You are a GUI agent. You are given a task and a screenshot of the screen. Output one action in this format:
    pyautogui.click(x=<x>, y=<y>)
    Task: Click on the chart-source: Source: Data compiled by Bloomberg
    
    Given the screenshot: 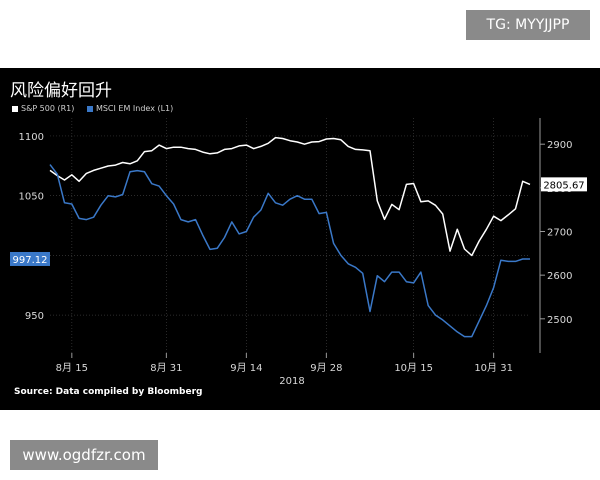 What is the action you would take?
    pyautogui.click(x=108, y=392)
    